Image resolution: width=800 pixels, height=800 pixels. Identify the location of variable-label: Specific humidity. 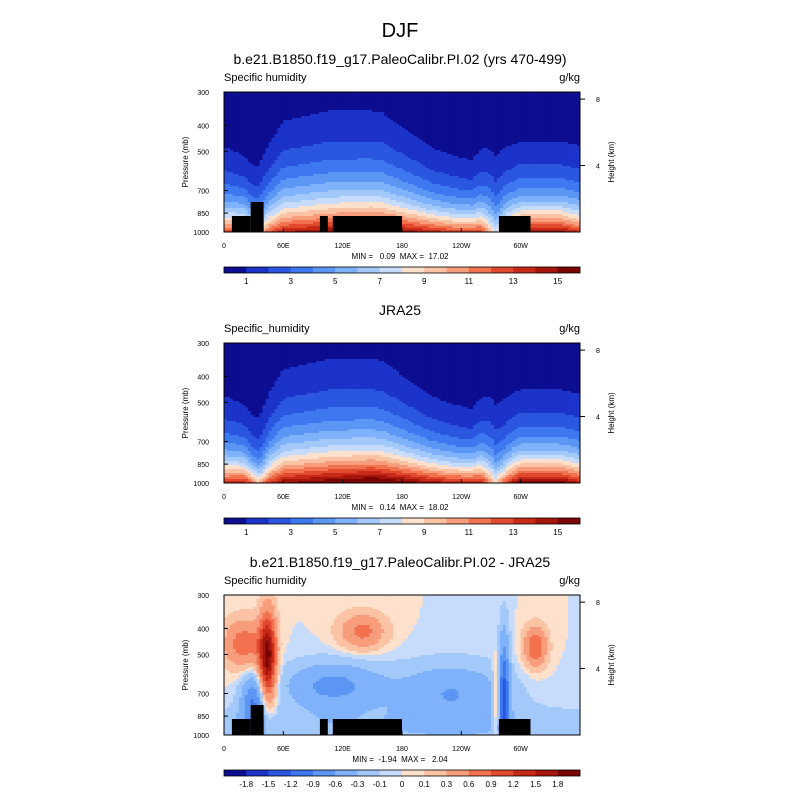
(265, 78).